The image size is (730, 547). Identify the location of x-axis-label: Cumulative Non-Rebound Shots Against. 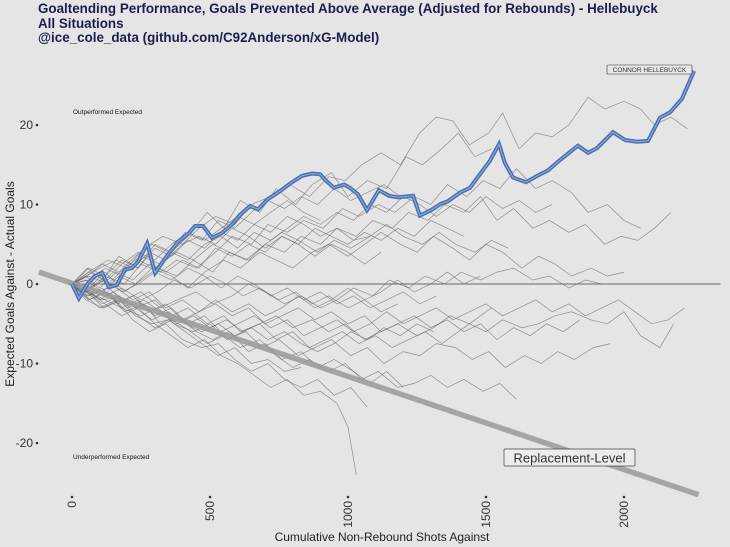
(382, 537).